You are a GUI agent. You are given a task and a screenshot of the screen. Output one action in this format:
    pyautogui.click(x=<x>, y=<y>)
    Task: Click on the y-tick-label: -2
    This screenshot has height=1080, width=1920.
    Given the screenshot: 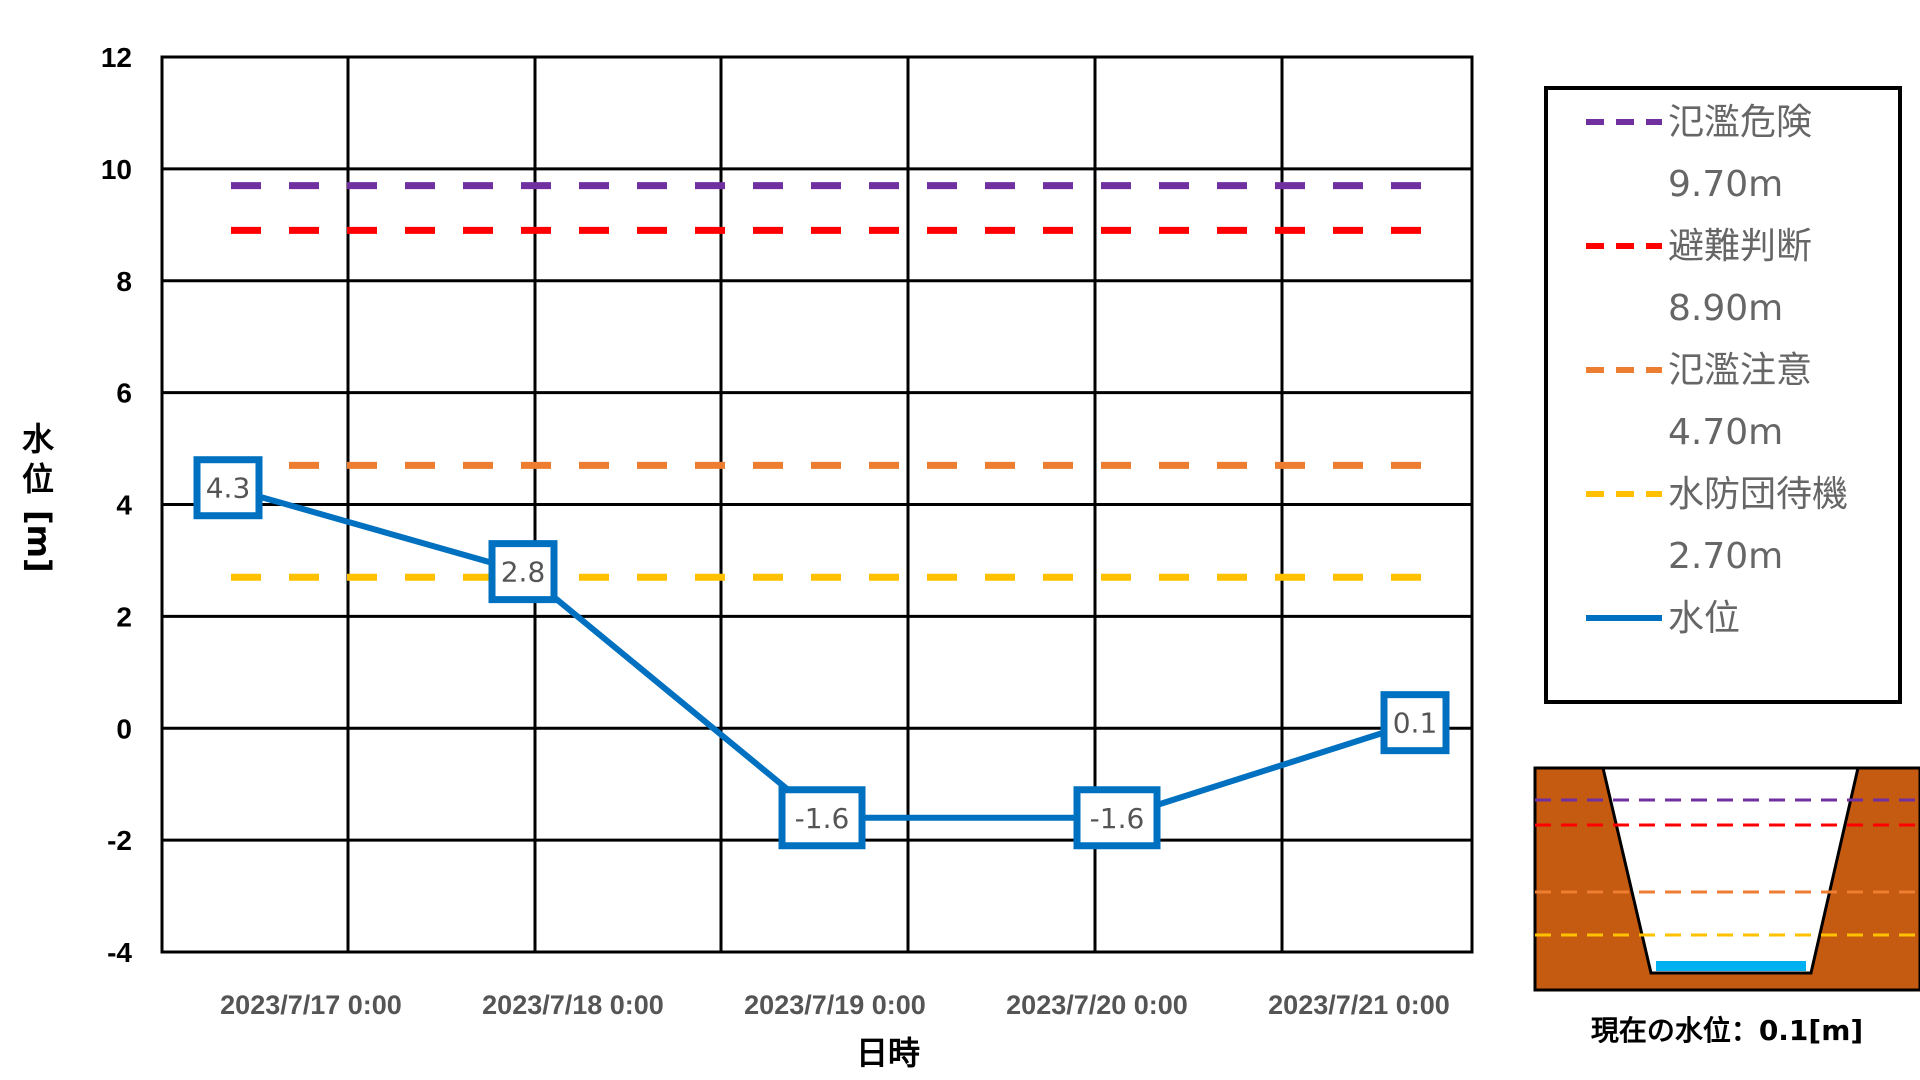 What is the action you would take?
    pyautogui.click(x=119, y=840)
    